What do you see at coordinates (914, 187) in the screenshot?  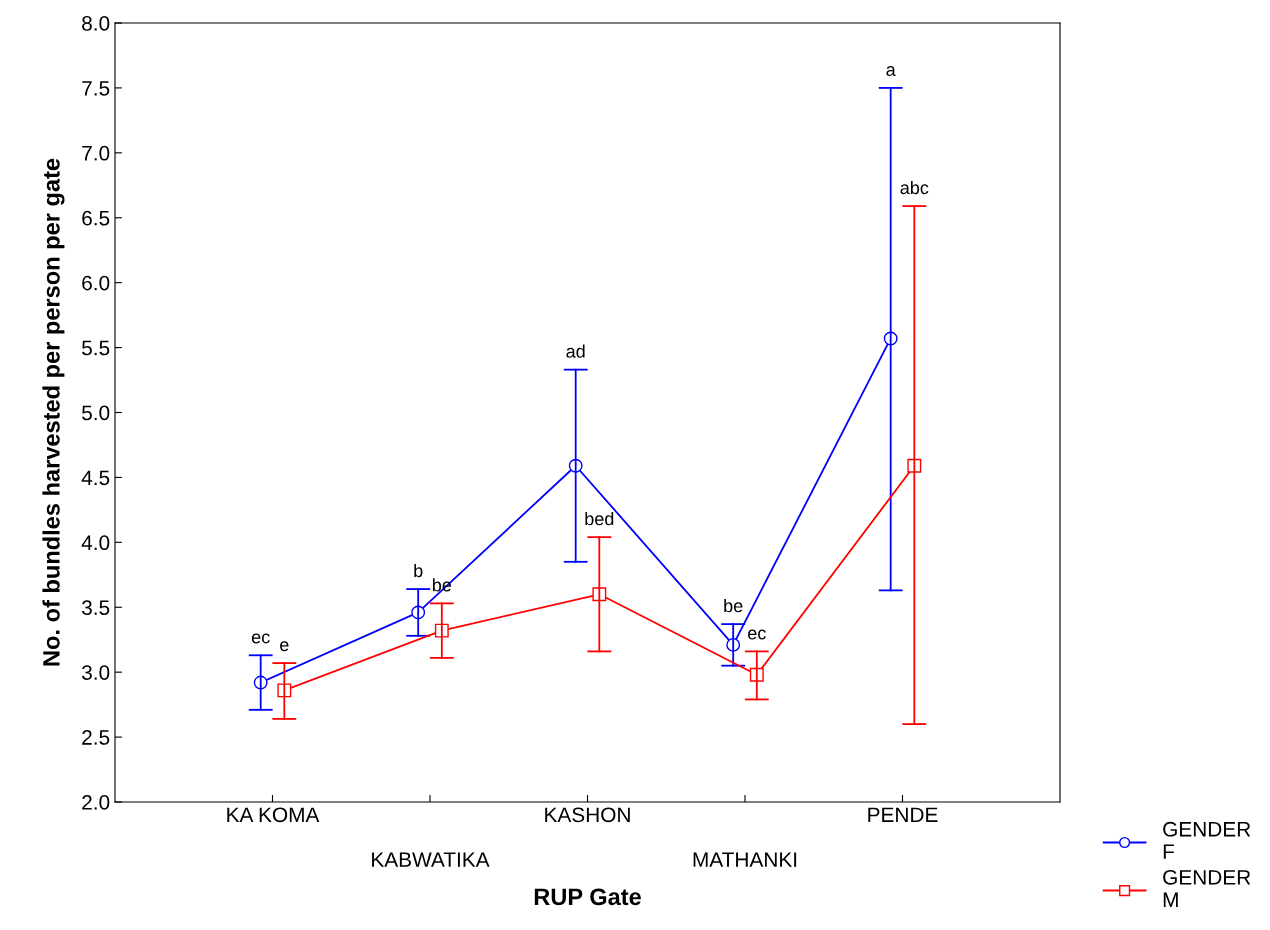 I see `annotation: abc` at bounding box center [914, 187].